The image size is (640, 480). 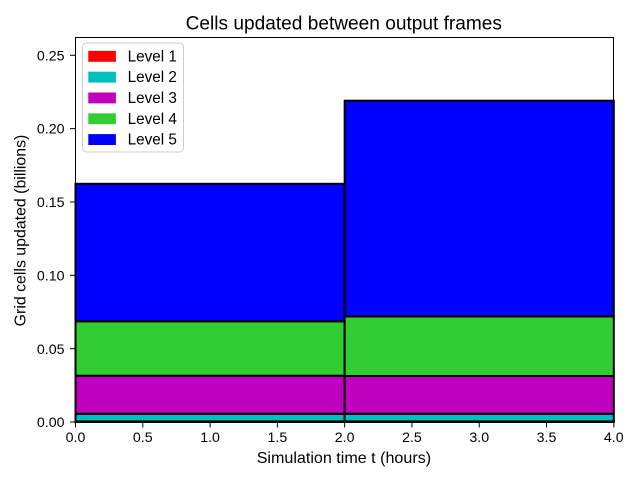 What do you see at coordinates (479, 438) in the screenshot?
I see `svg-text: 3.0` at bounding box center [479, 438].